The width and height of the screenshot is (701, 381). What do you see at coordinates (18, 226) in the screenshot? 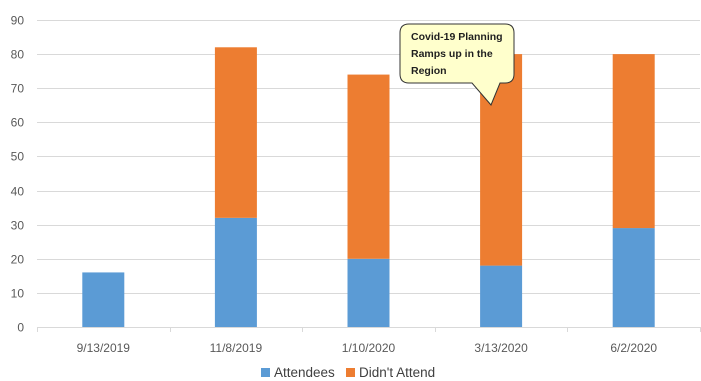
I see `y-tick-label: 30` at bounding box center [18, 226].